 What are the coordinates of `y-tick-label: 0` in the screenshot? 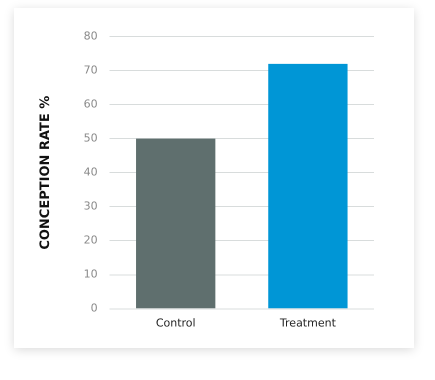 It's located at (94, 308).